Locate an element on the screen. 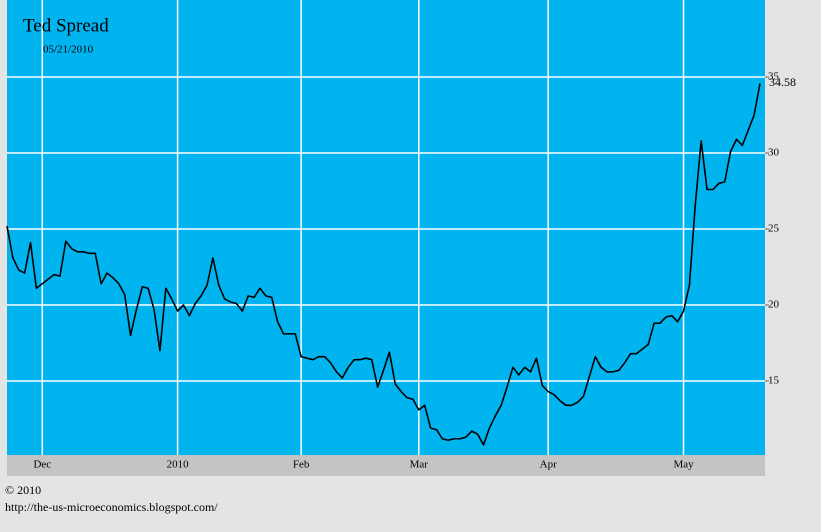  x-tick-label: 2010 is located at coordinates (178, 465).